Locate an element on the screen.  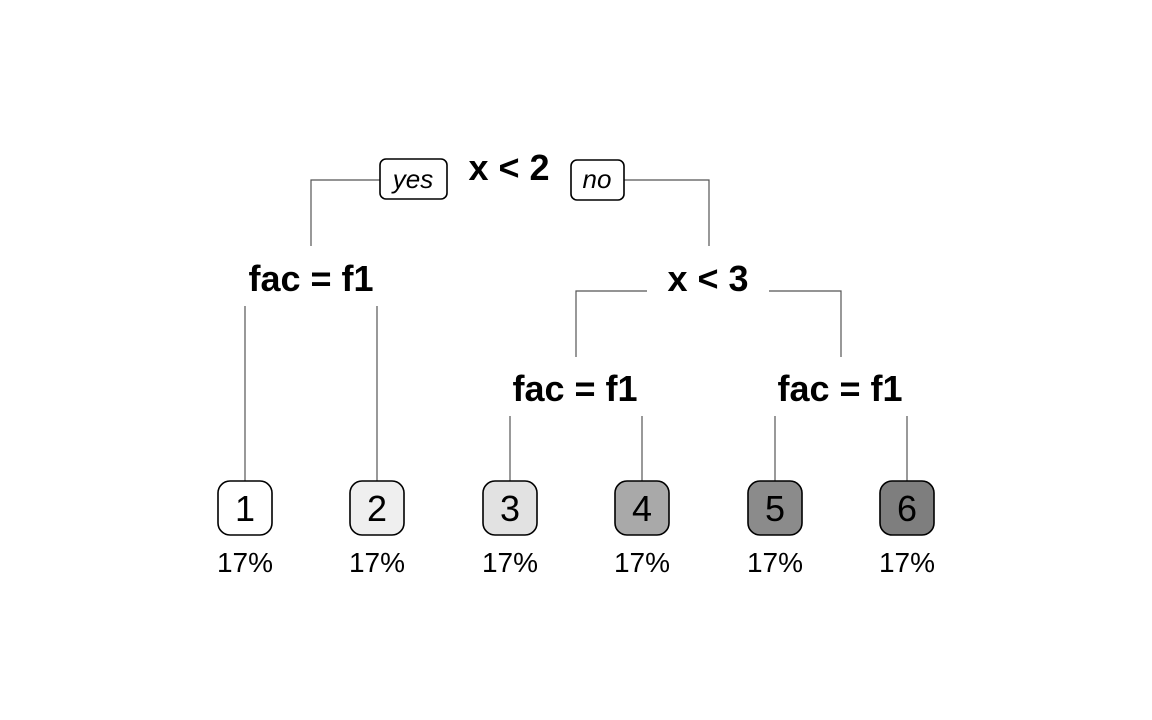
leaf-node-3: 3 17% is located at coordinates (510, 529).